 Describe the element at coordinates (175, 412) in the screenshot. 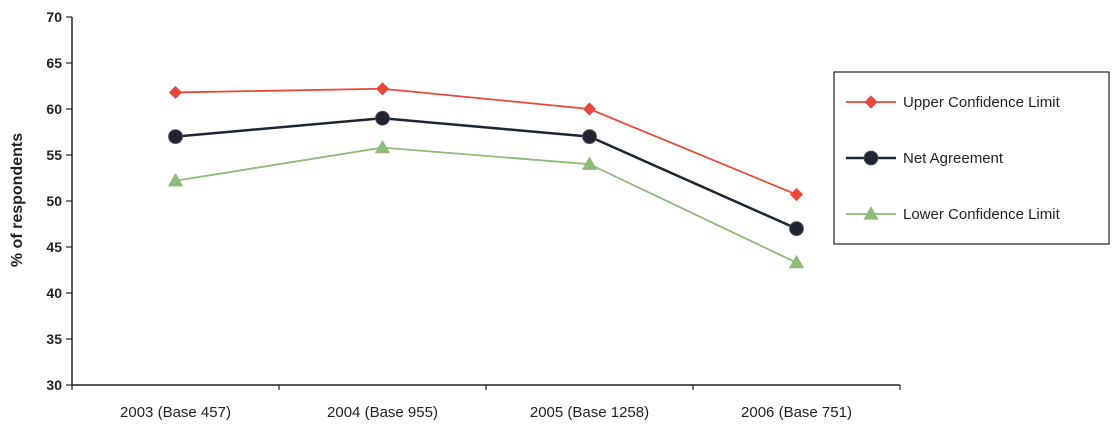

I see `x-tick-label: 2003 (Base 457)` at that location.